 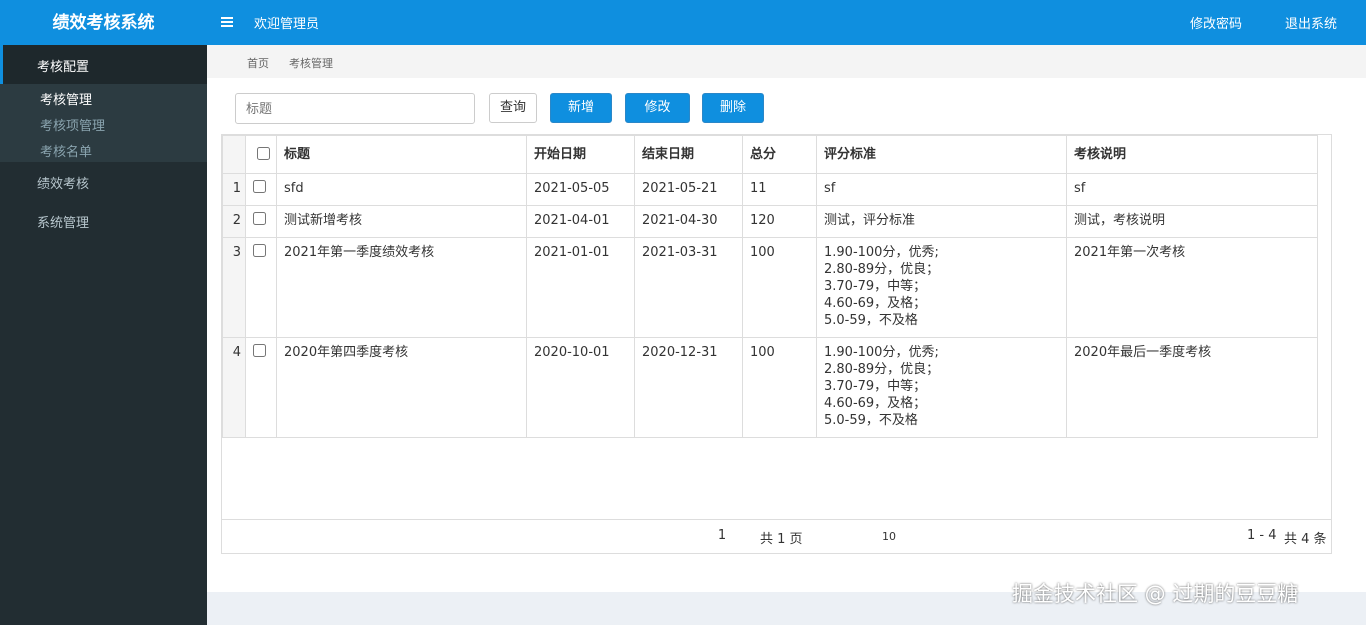 What do you see at coordinates (580, 189) in the screenshot?
I see `table-cell: 2021-05-05` at bounding box center [580, 189].